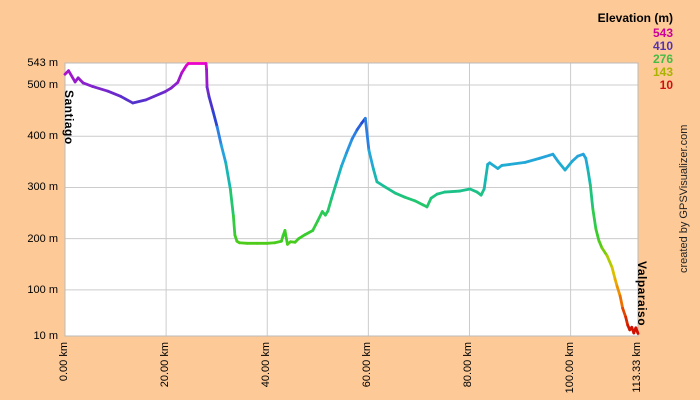 Image resolution: width=700 pixels, height=400 pixels. Describe the element at coordinates (367, 365) in the screenshot. I see `x-axis-tick-label: 60.00 km` at that location.